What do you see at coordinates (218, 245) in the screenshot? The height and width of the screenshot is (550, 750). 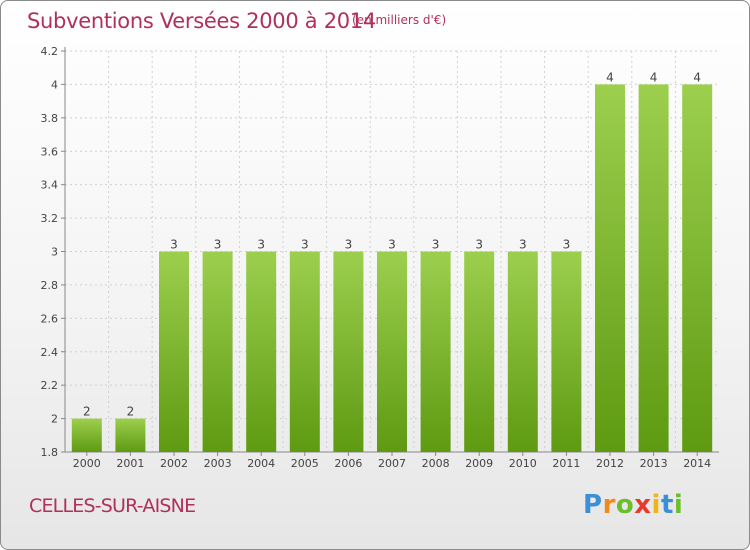 I see `value-label-2003: 3` at bounding box center [218, 245].